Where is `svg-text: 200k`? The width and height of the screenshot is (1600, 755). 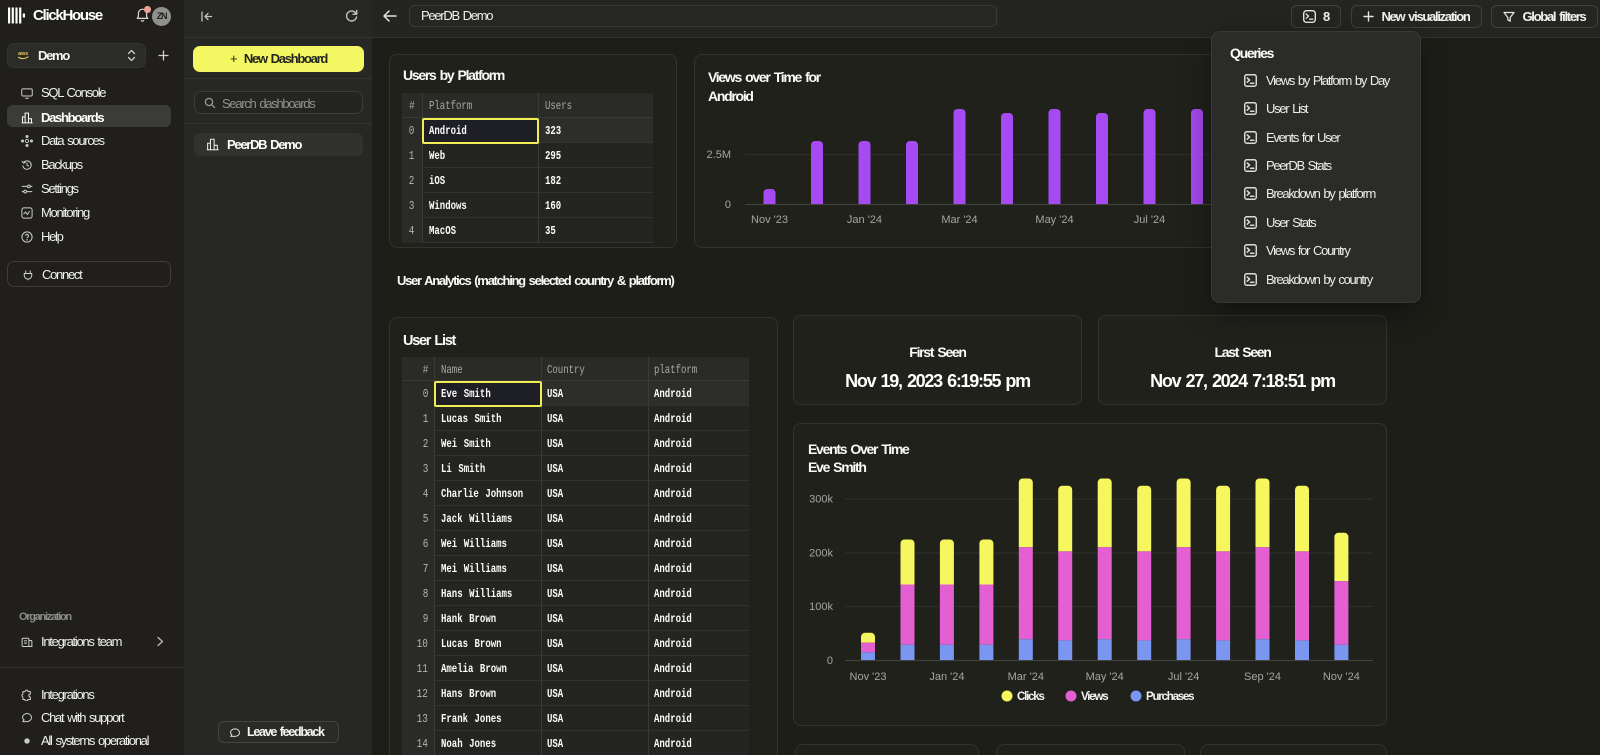
svg-text: 200k is located at coordinates (821, 554).